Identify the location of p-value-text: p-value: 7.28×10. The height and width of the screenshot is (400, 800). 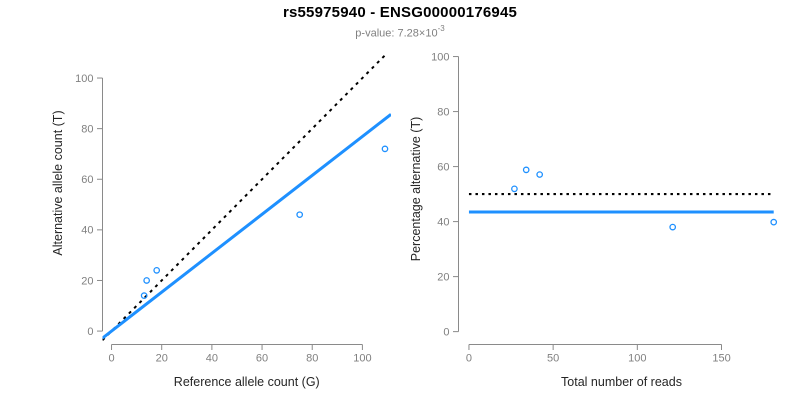
(396, 33).